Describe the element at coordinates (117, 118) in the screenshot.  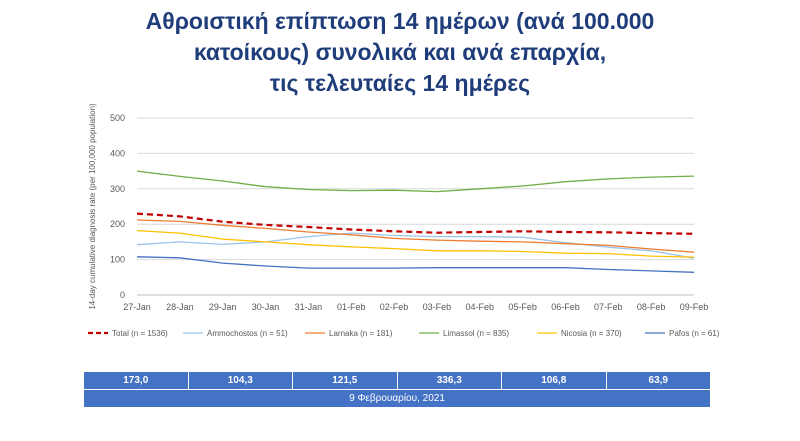
I see `y-tick-label: 500` at that location.